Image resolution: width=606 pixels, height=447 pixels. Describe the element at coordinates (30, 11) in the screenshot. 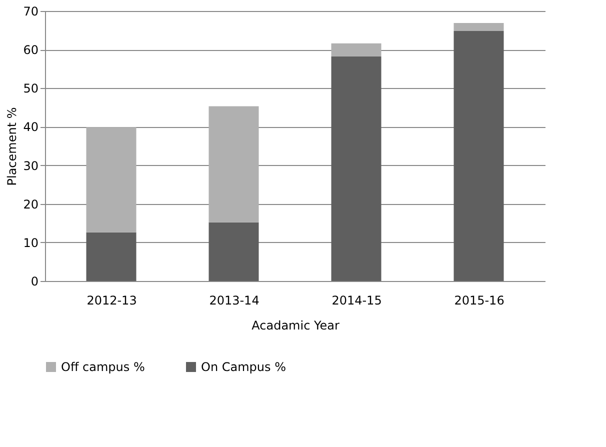

I see `y-tick-label: 70` at that location.